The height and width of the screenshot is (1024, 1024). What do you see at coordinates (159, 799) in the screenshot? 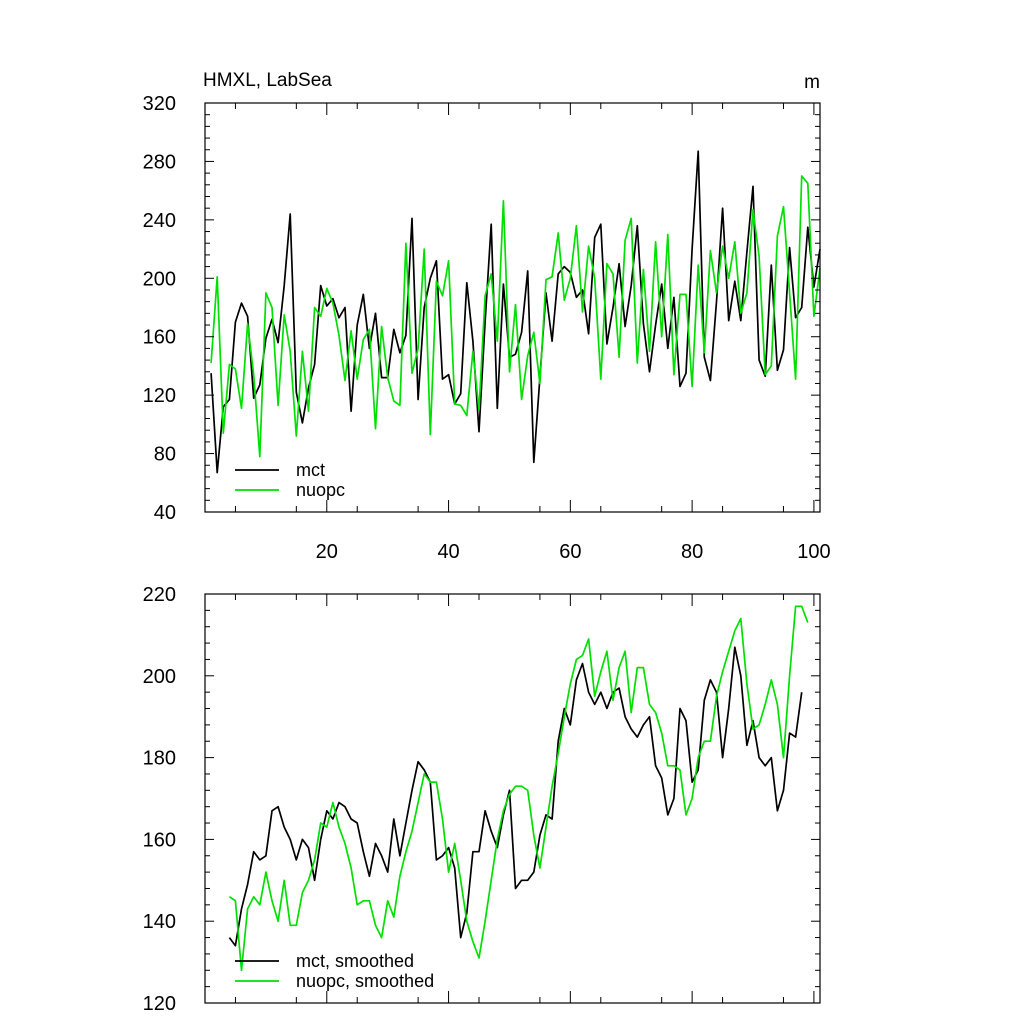
I see `tick-labels: 120 140 160 180 200 220` at bounding box center [159, 799].